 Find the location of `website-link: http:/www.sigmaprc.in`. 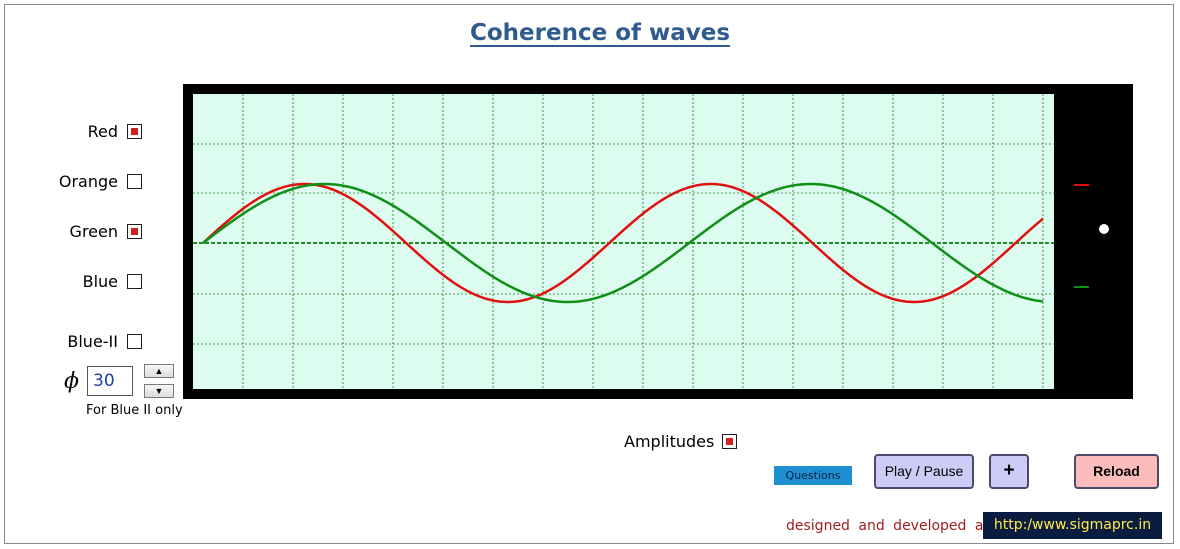

website-link: http:/www.sigmaprc.in is located at coordinates (1072, 525).